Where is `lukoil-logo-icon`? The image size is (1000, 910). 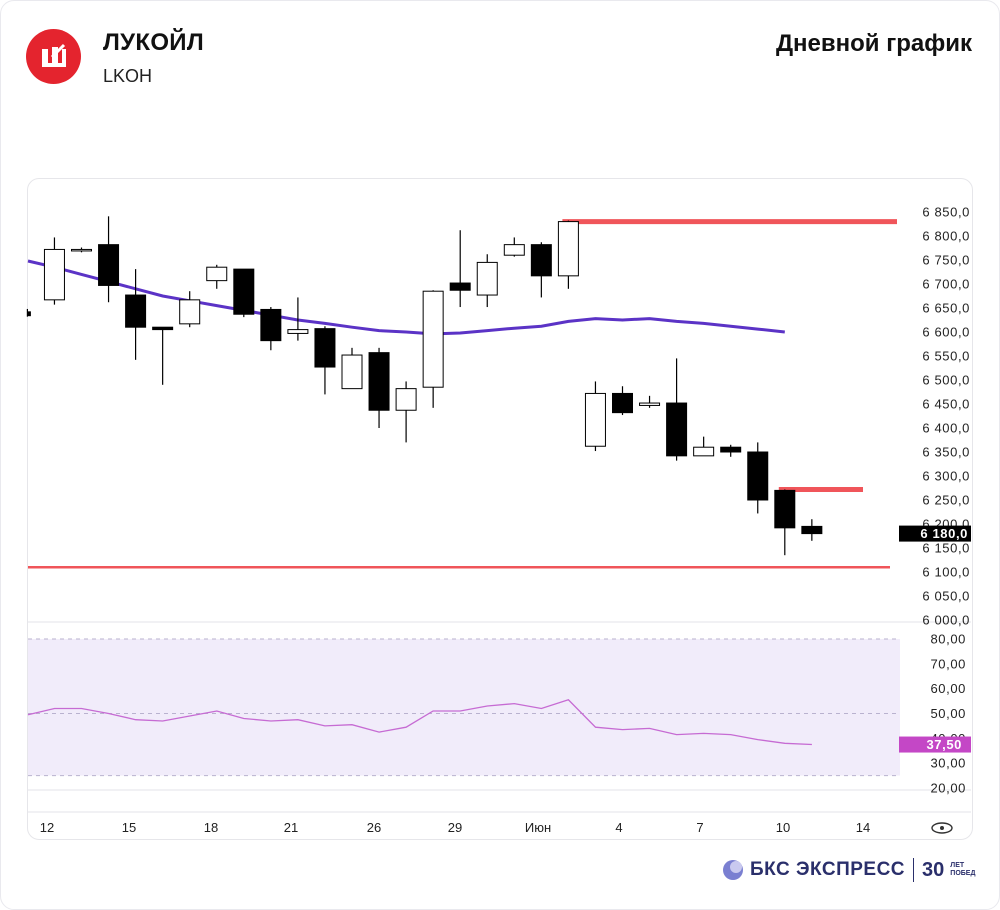 lukoil-logo-icon is located at coordinates (53, 55).